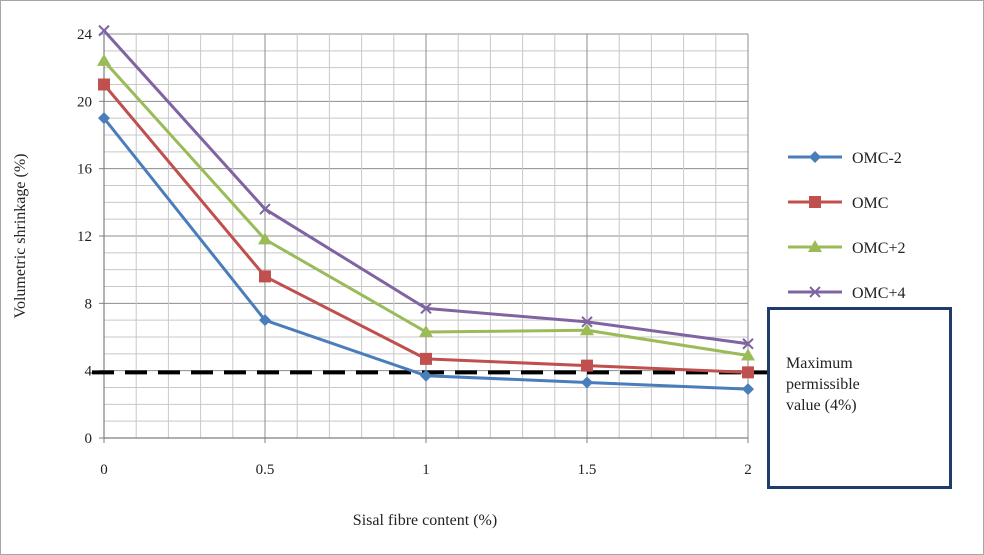  What do you see at coordinates (104, 470) in the screenshot?
I see `x-tick-label: 0` at bounding box center [104, 470].